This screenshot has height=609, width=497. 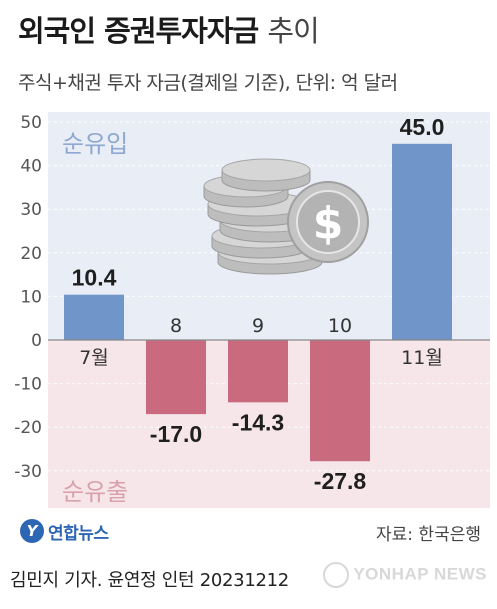 I want to click on watermark-text: YONHAP NEWS, so click(x=420, y=574).